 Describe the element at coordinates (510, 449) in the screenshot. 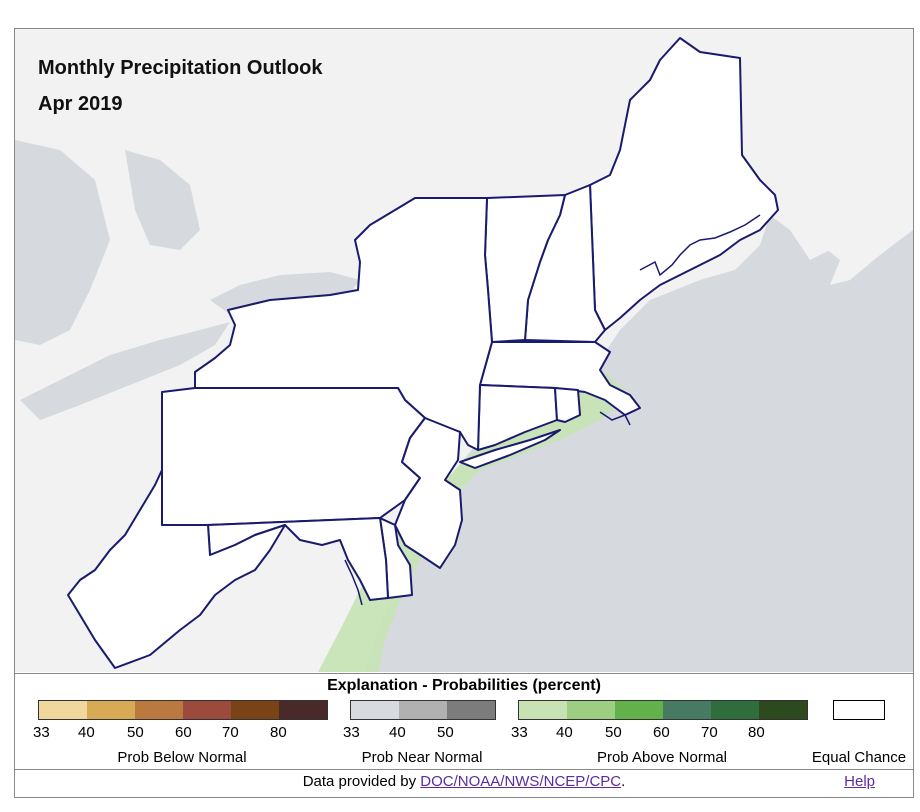

I see `state-long-island` at that location.